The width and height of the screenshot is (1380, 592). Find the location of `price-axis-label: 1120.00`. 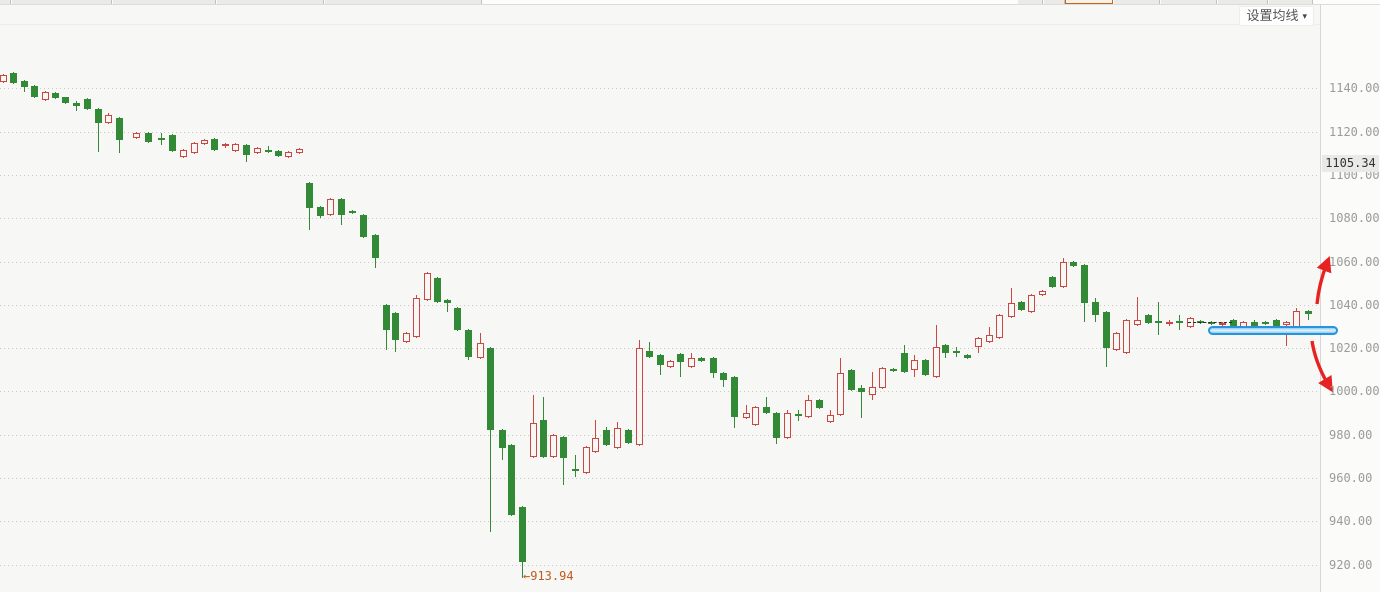

price-axis-label: 1120.00 is located at coordinates (1354, 131).